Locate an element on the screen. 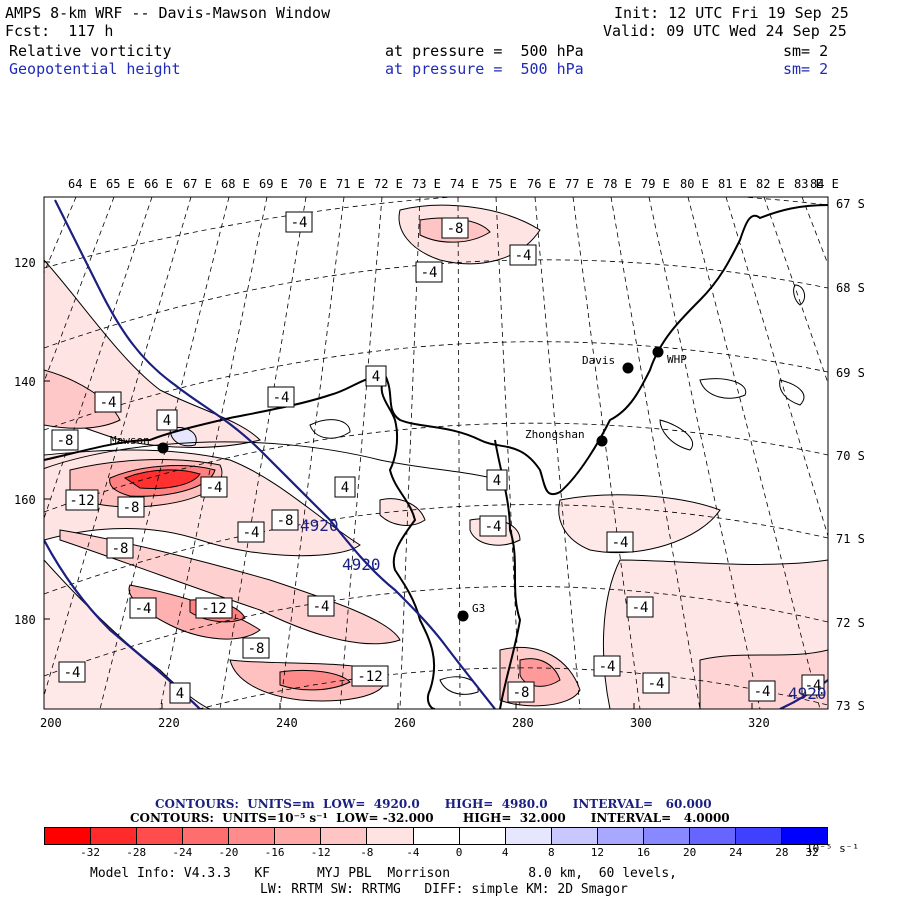 Image resolution: width=900 pixels, height=900 pixels. lon-label: 83 E is located at coordinates (808, 184).